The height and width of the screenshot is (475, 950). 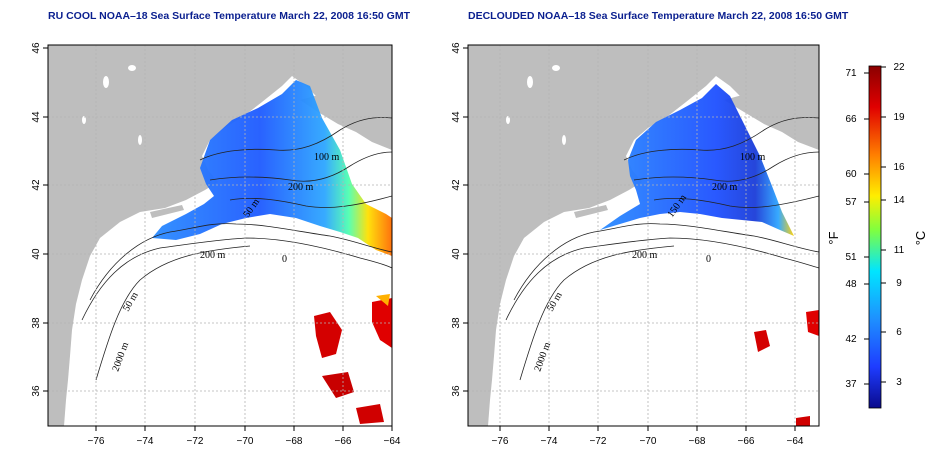 I want to click on fahrenheit-tick: 71, so click(x=851, y=73).